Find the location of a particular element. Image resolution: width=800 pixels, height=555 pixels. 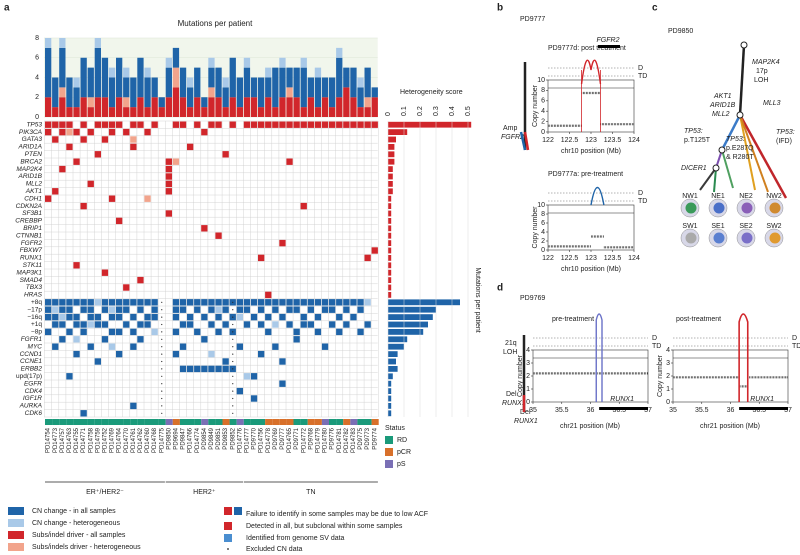

gene-label: AURKA is located at coordinates (30, 406).